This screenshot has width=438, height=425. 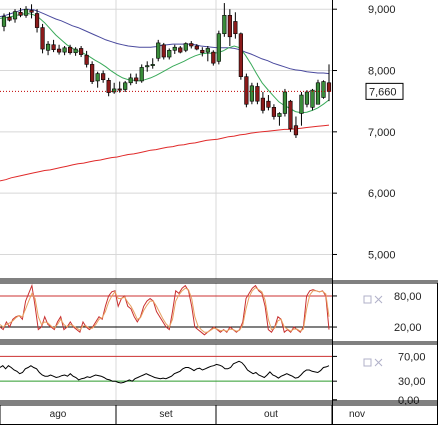 What do you see at coordinates (412, 357) in the screenshot?
I see `oscillator-2-tick-label: 70,00` at bounding box center [412, 357].